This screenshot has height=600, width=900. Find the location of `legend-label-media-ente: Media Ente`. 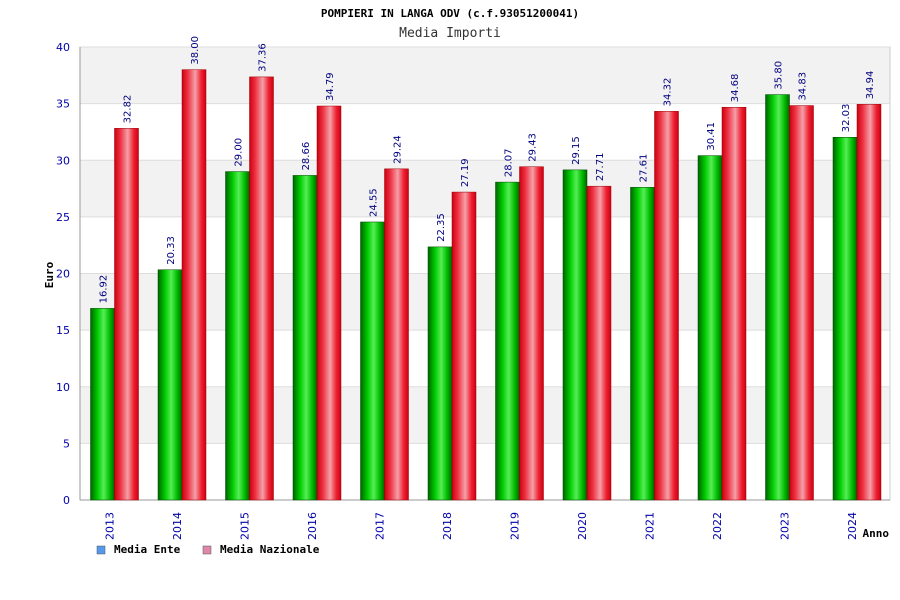

legend-label-media-ente: Media Ente is located at coordinates (147, 549).